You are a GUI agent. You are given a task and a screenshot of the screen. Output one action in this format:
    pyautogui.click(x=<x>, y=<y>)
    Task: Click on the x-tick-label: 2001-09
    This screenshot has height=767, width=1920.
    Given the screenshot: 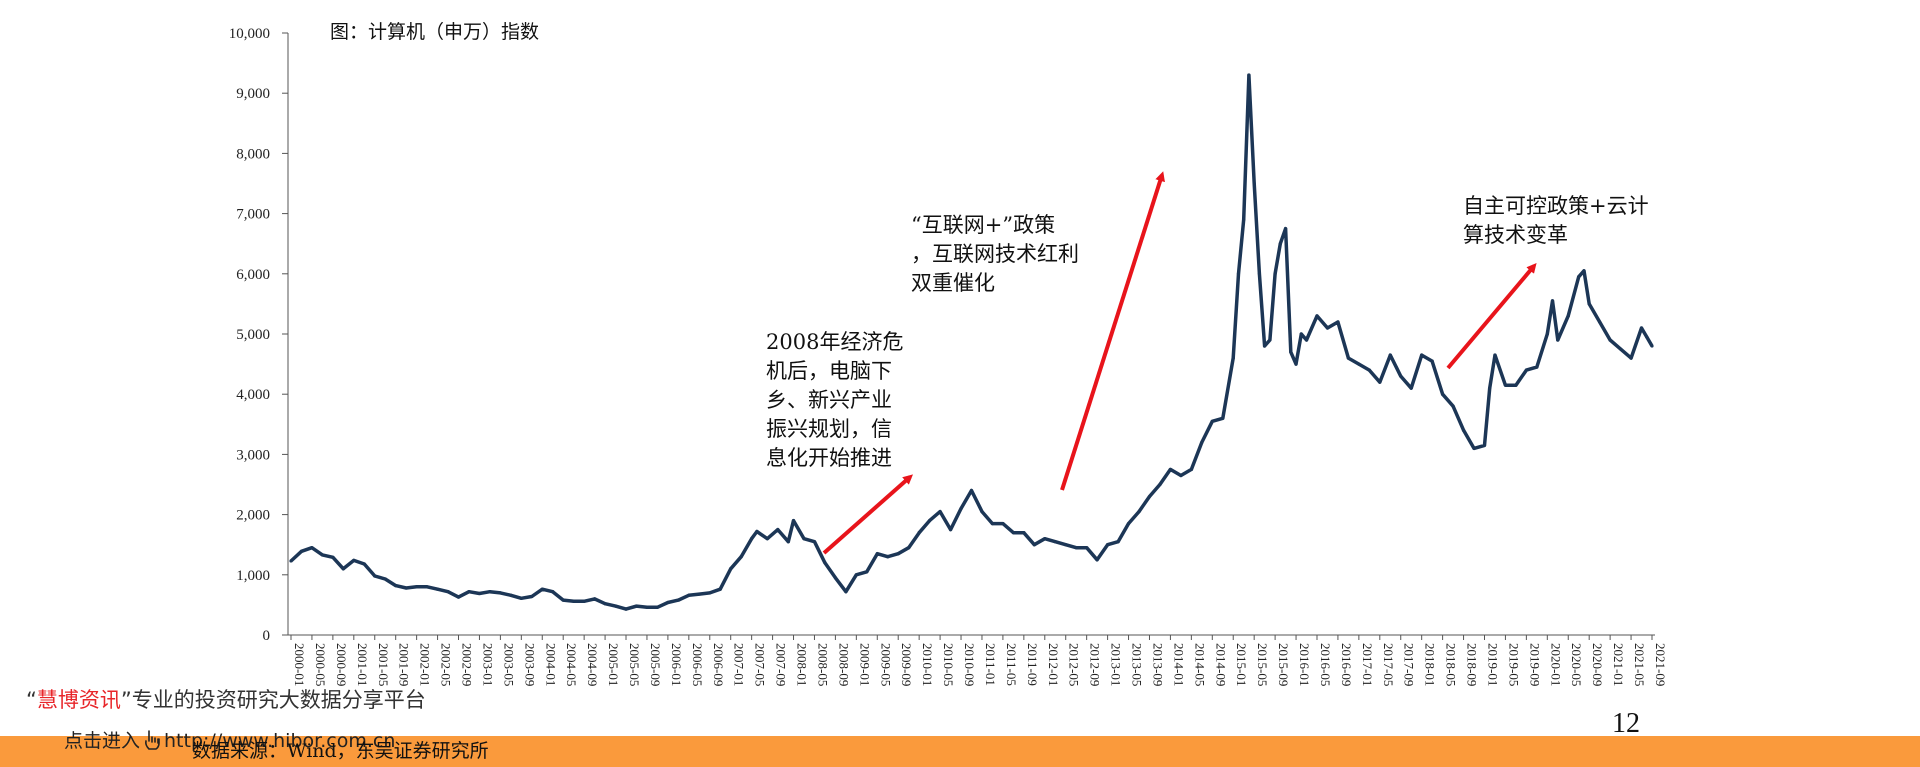 What is the action you would take?
    pyautogui.click(x=404, y=664)
    